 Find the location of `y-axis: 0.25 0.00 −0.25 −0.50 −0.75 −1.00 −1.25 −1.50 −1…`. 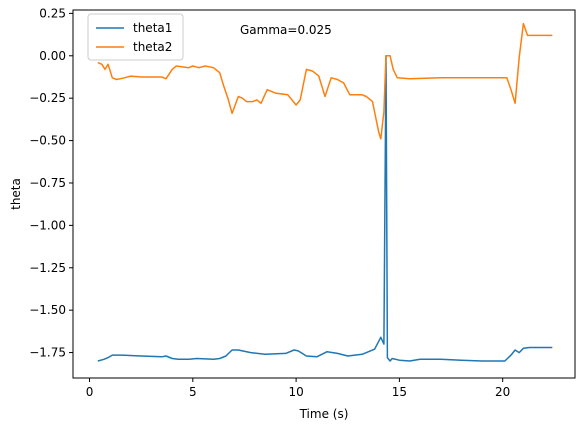

y-axis: 0.25 0.00 −0.25 −0.50 −0.75 −1.00 −1.25 −1.50 −1… is located at coordinates (51, 183).